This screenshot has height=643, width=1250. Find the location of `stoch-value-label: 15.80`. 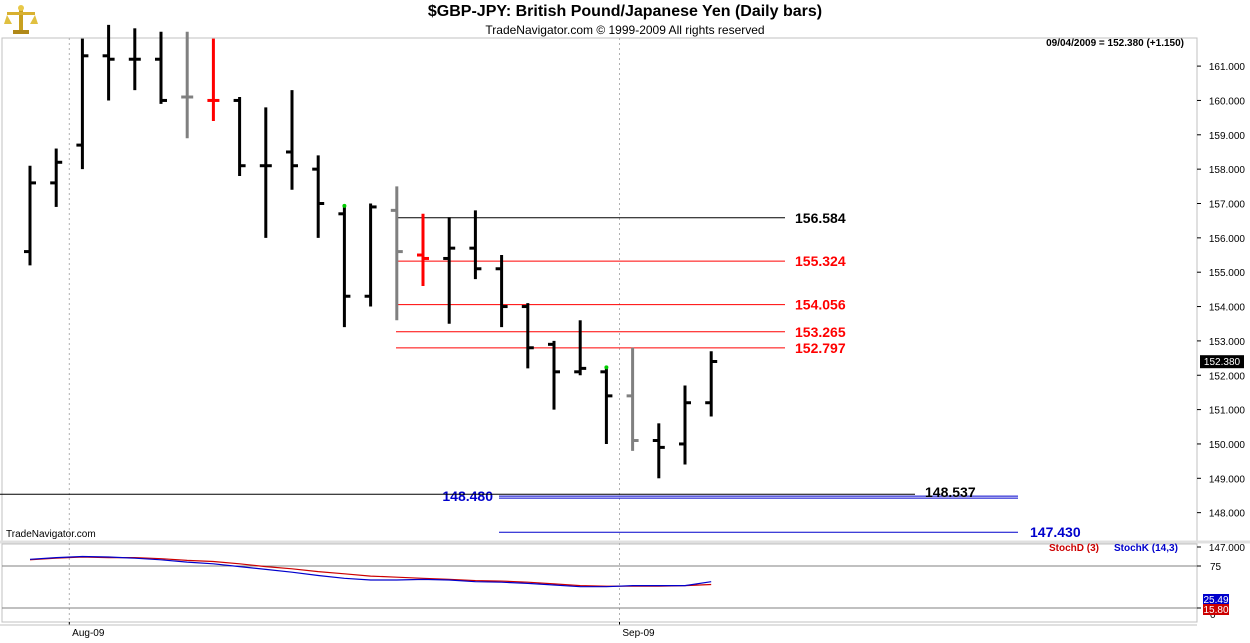

stoch-value-label: 15.80 is located at coordinates (1215, 610).